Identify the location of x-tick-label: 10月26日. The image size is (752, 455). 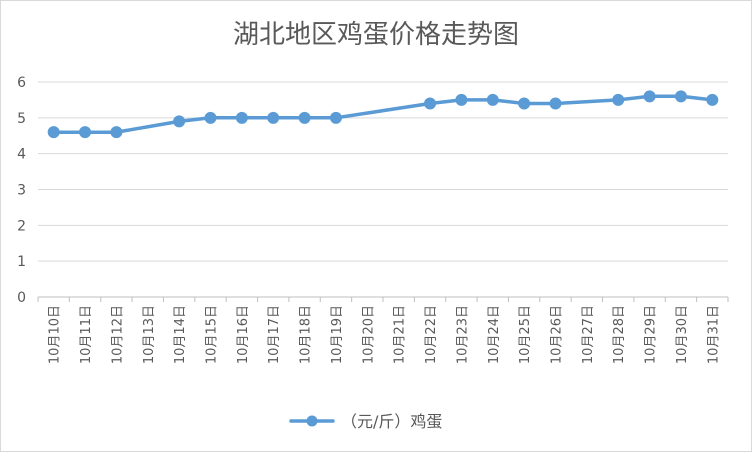
(557, 334).